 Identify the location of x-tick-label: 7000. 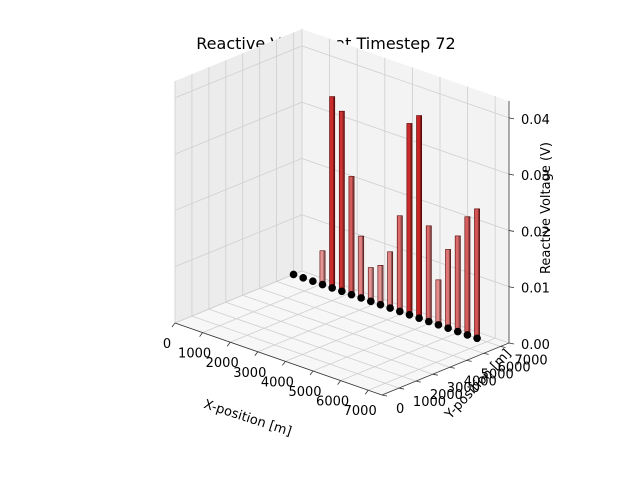
(360, 411).